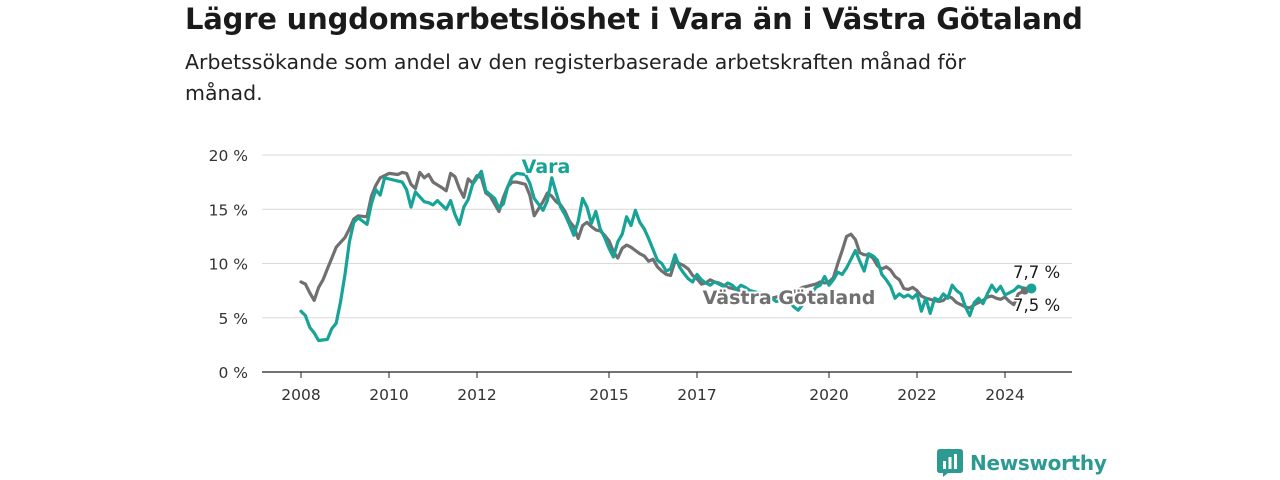  What do you see at coordinates (828, 395) in the screenshot?
I see `x-tick-label: 2020` at bounding box center [828, 395].